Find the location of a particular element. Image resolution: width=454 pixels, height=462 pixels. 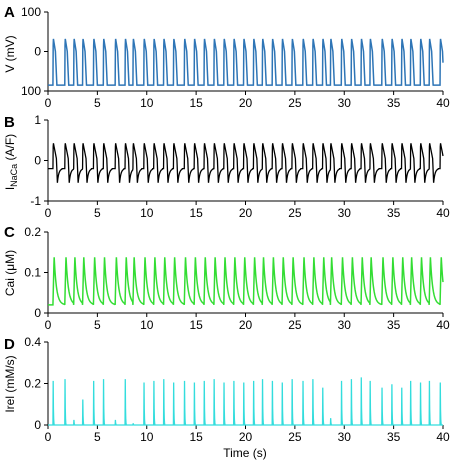

y-tick-label: 1 is located at coordinates (37, 120).